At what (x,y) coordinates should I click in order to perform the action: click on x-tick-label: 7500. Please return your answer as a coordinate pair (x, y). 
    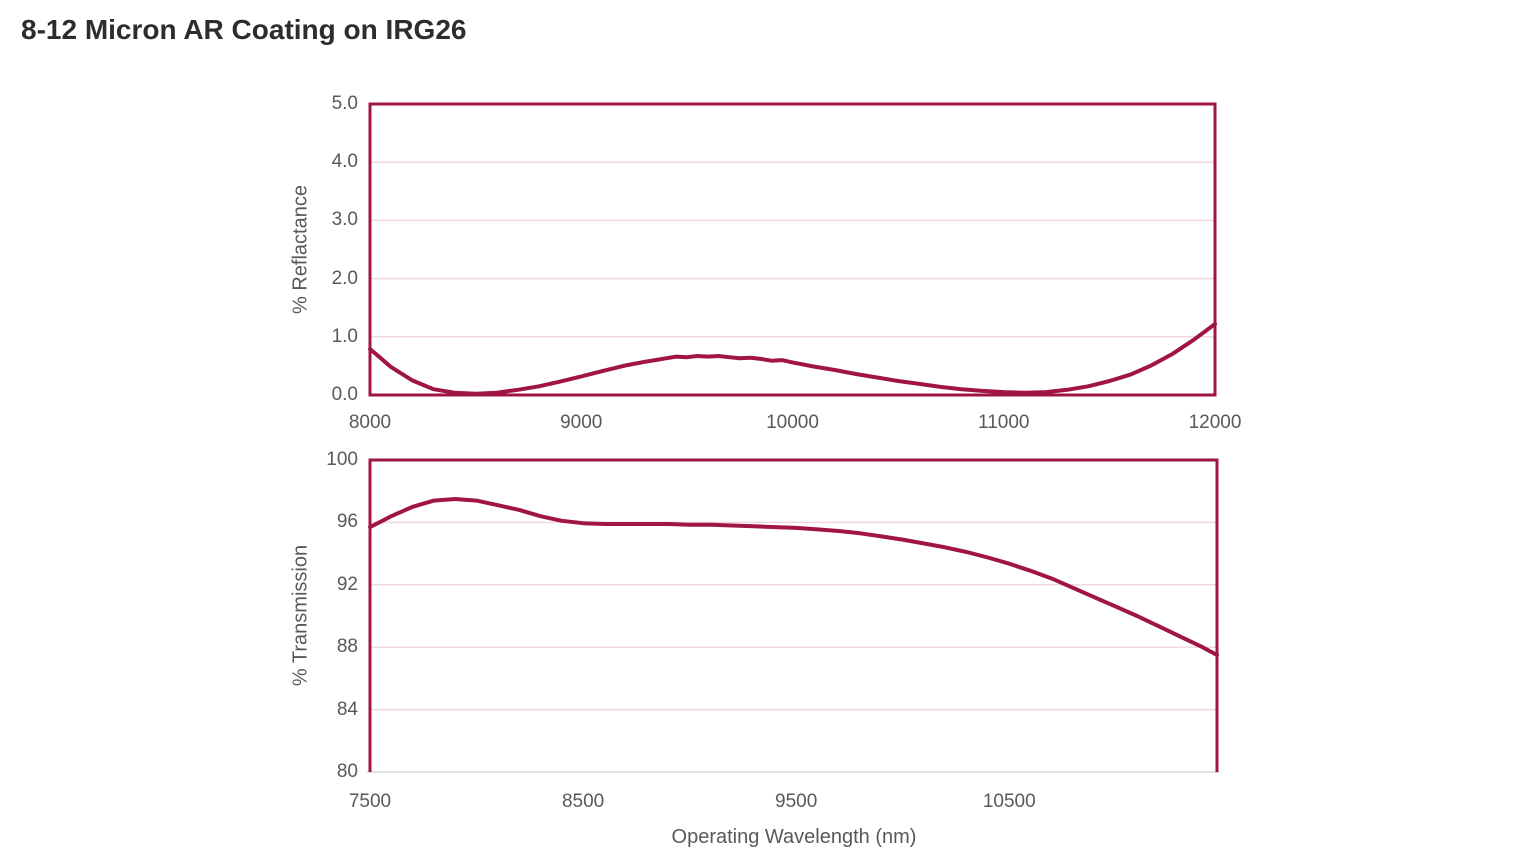
    Looking at the image, I should click on (370, 801).